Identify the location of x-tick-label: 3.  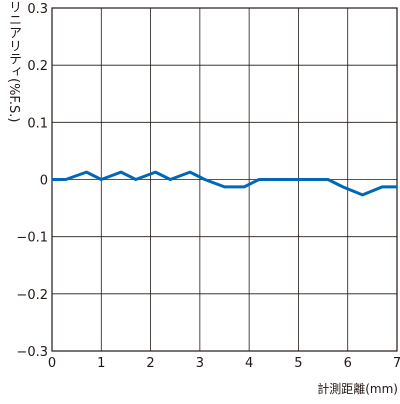
(200, 363).